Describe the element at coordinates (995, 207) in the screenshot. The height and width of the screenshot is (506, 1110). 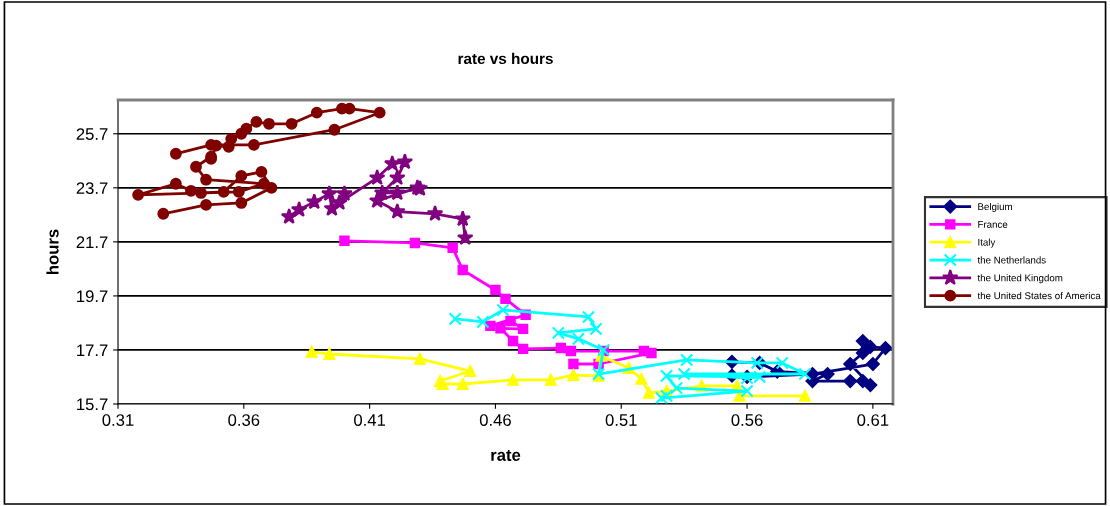
I see `legend-label: Belgium` at that location.